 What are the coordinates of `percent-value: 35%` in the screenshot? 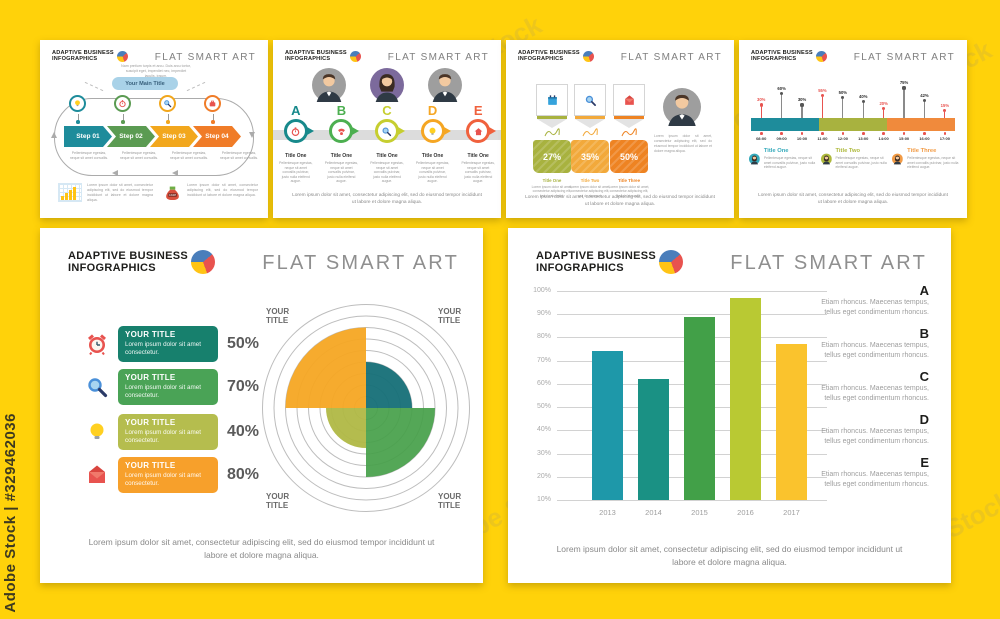 It's located at (589, 156).